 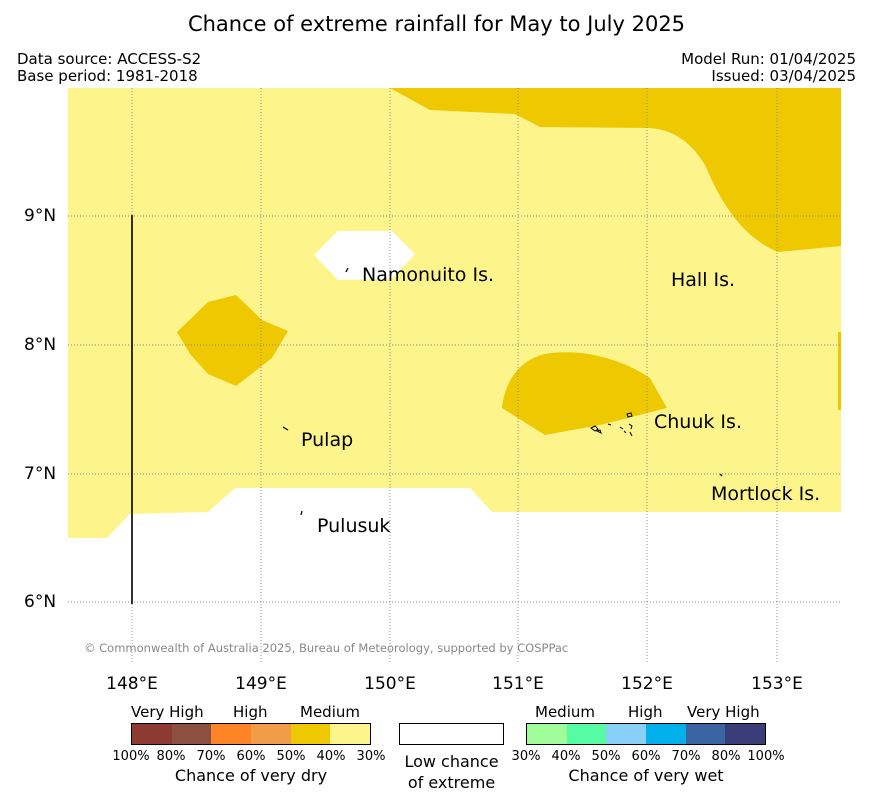 I want to click on legend-dry-tick: 40%, so click(x=331, y=756).